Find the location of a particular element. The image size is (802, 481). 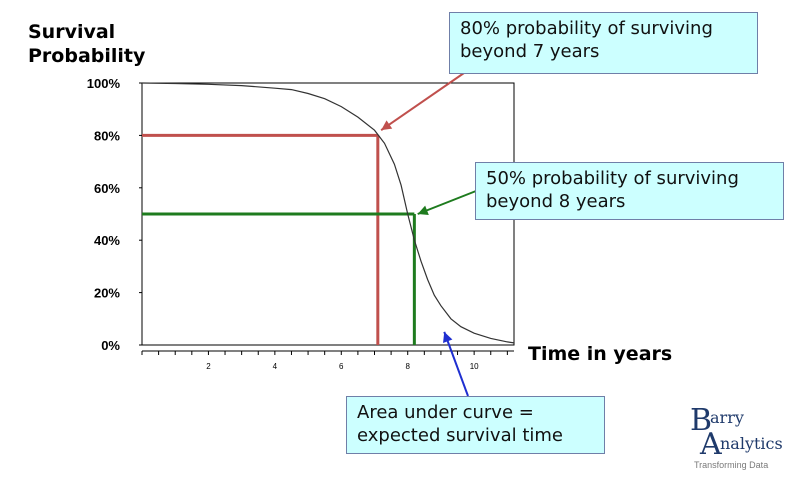

logo-tagline: Transforming Data is located at coordinates (731, 465).